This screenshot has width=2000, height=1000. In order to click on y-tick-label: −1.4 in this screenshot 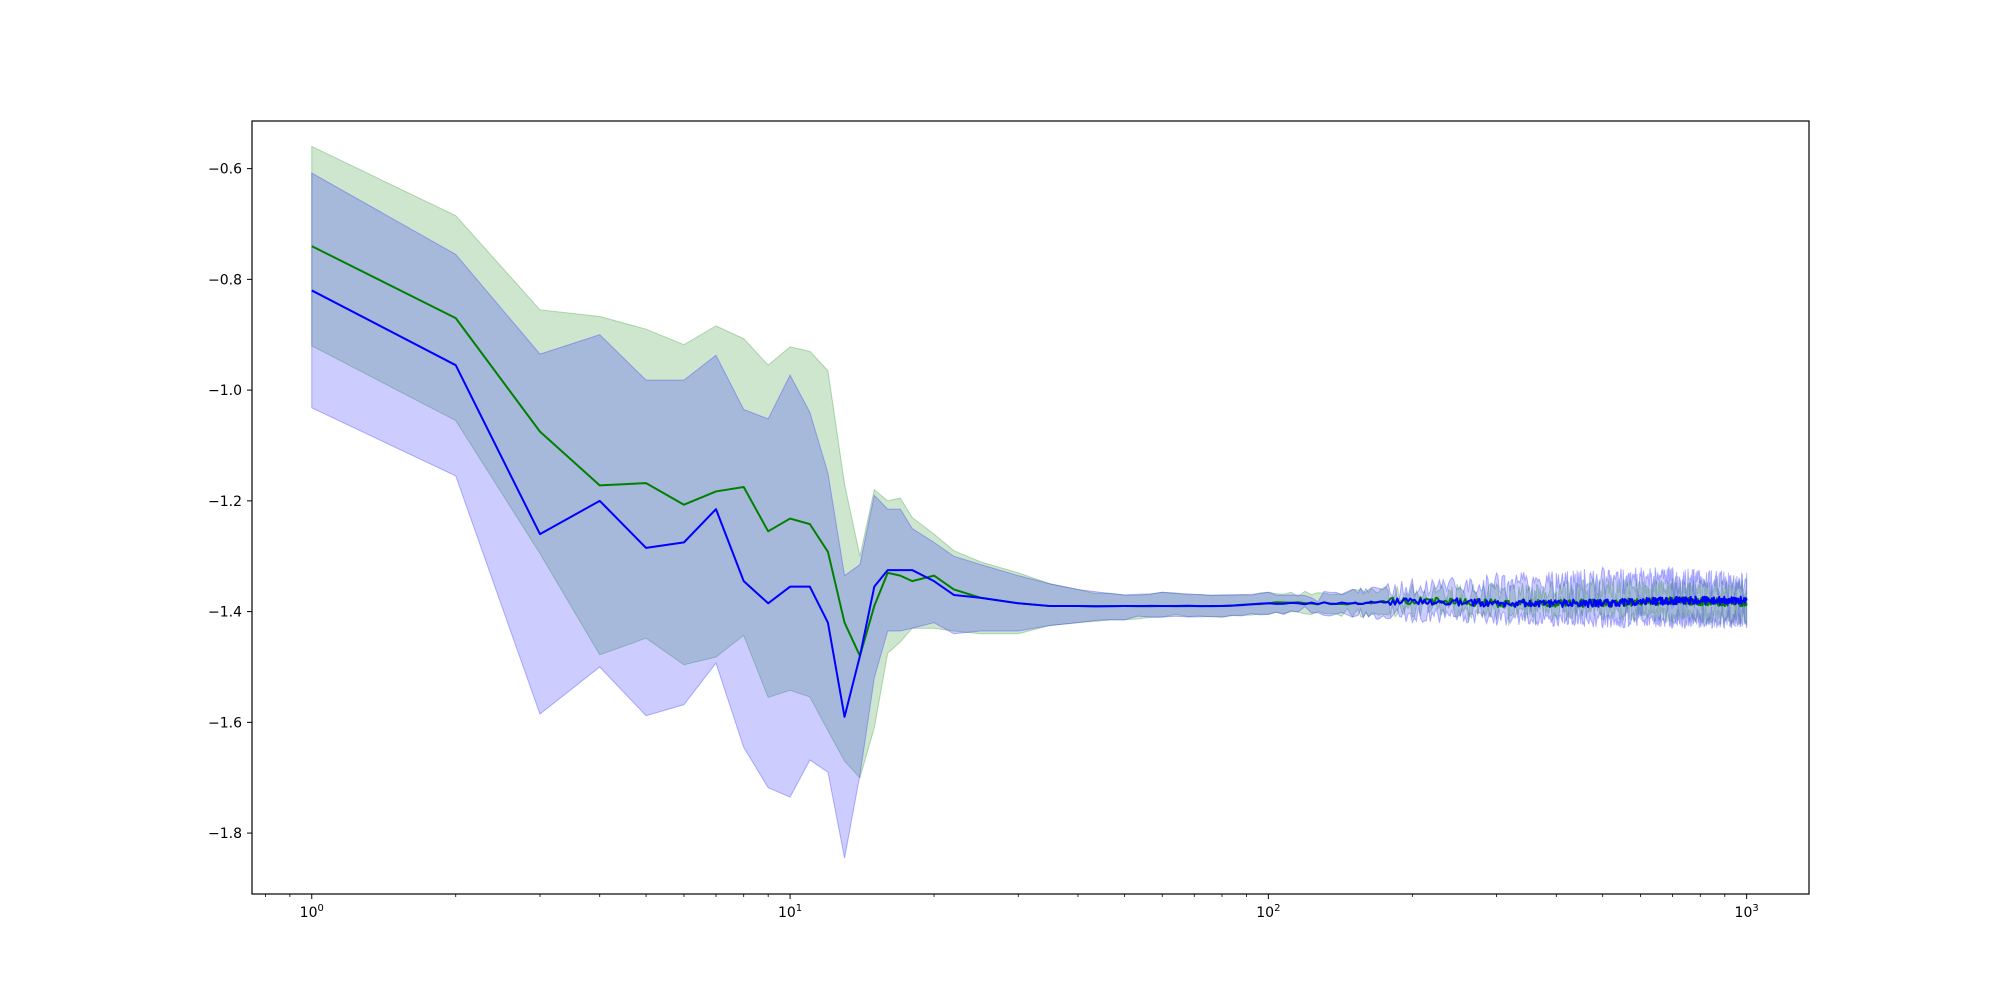, I will do `click(225, 613)`.